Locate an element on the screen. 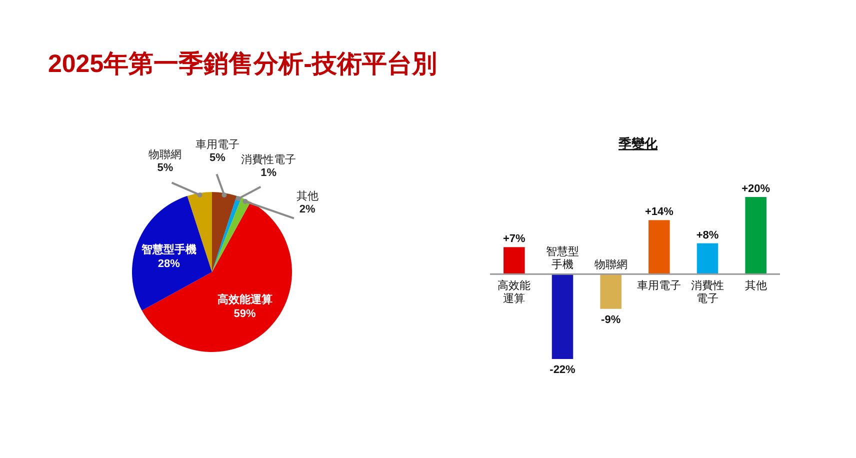  data-label: 28% is located at coordinates (169, 264).